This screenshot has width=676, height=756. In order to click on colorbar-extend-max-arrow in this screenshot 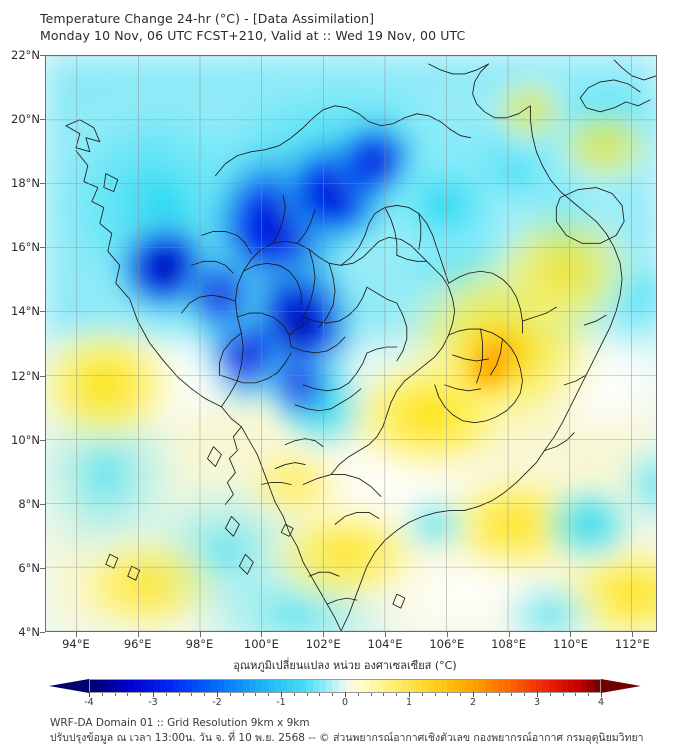, I will do `click(621, 686)`.